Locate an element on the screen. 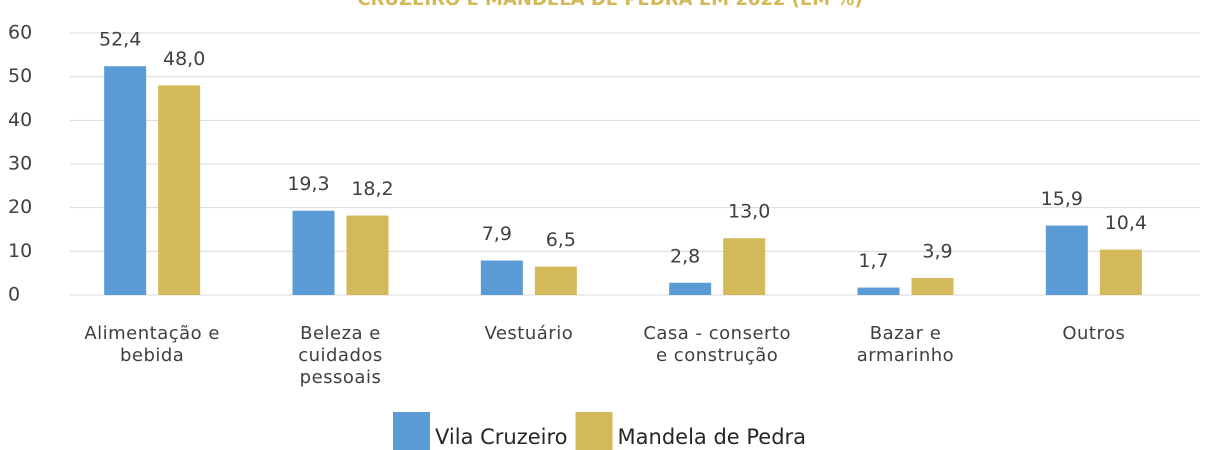 The image size is (1210, 450). y-tick-label: 40 is located at coordinates (20, 120).